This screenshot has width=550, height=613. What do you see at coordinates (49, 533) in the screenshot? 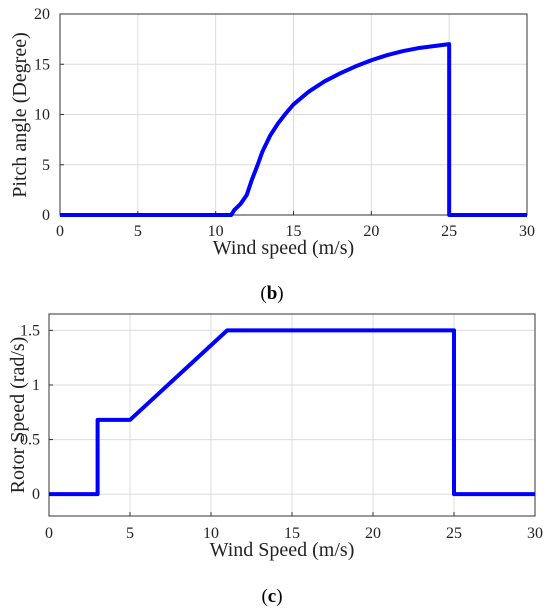
I see `chart-1-xtick-label-0: 0` at bounding box center [49, 533].